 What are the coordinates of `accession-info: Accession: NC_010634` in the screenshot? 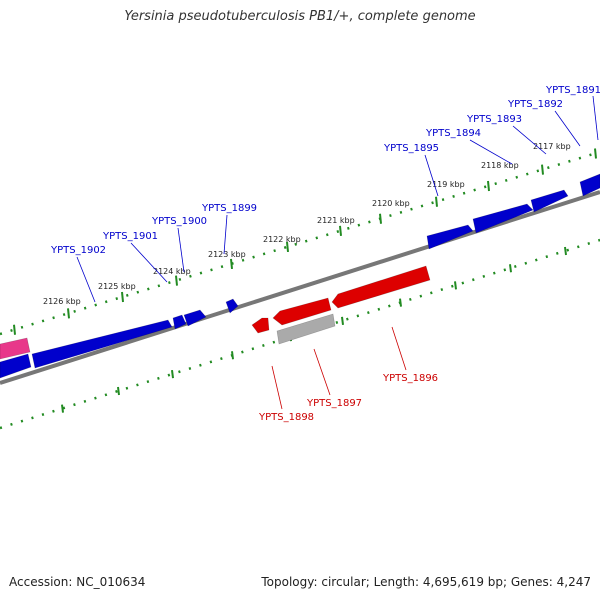 It's located at (77, 582).